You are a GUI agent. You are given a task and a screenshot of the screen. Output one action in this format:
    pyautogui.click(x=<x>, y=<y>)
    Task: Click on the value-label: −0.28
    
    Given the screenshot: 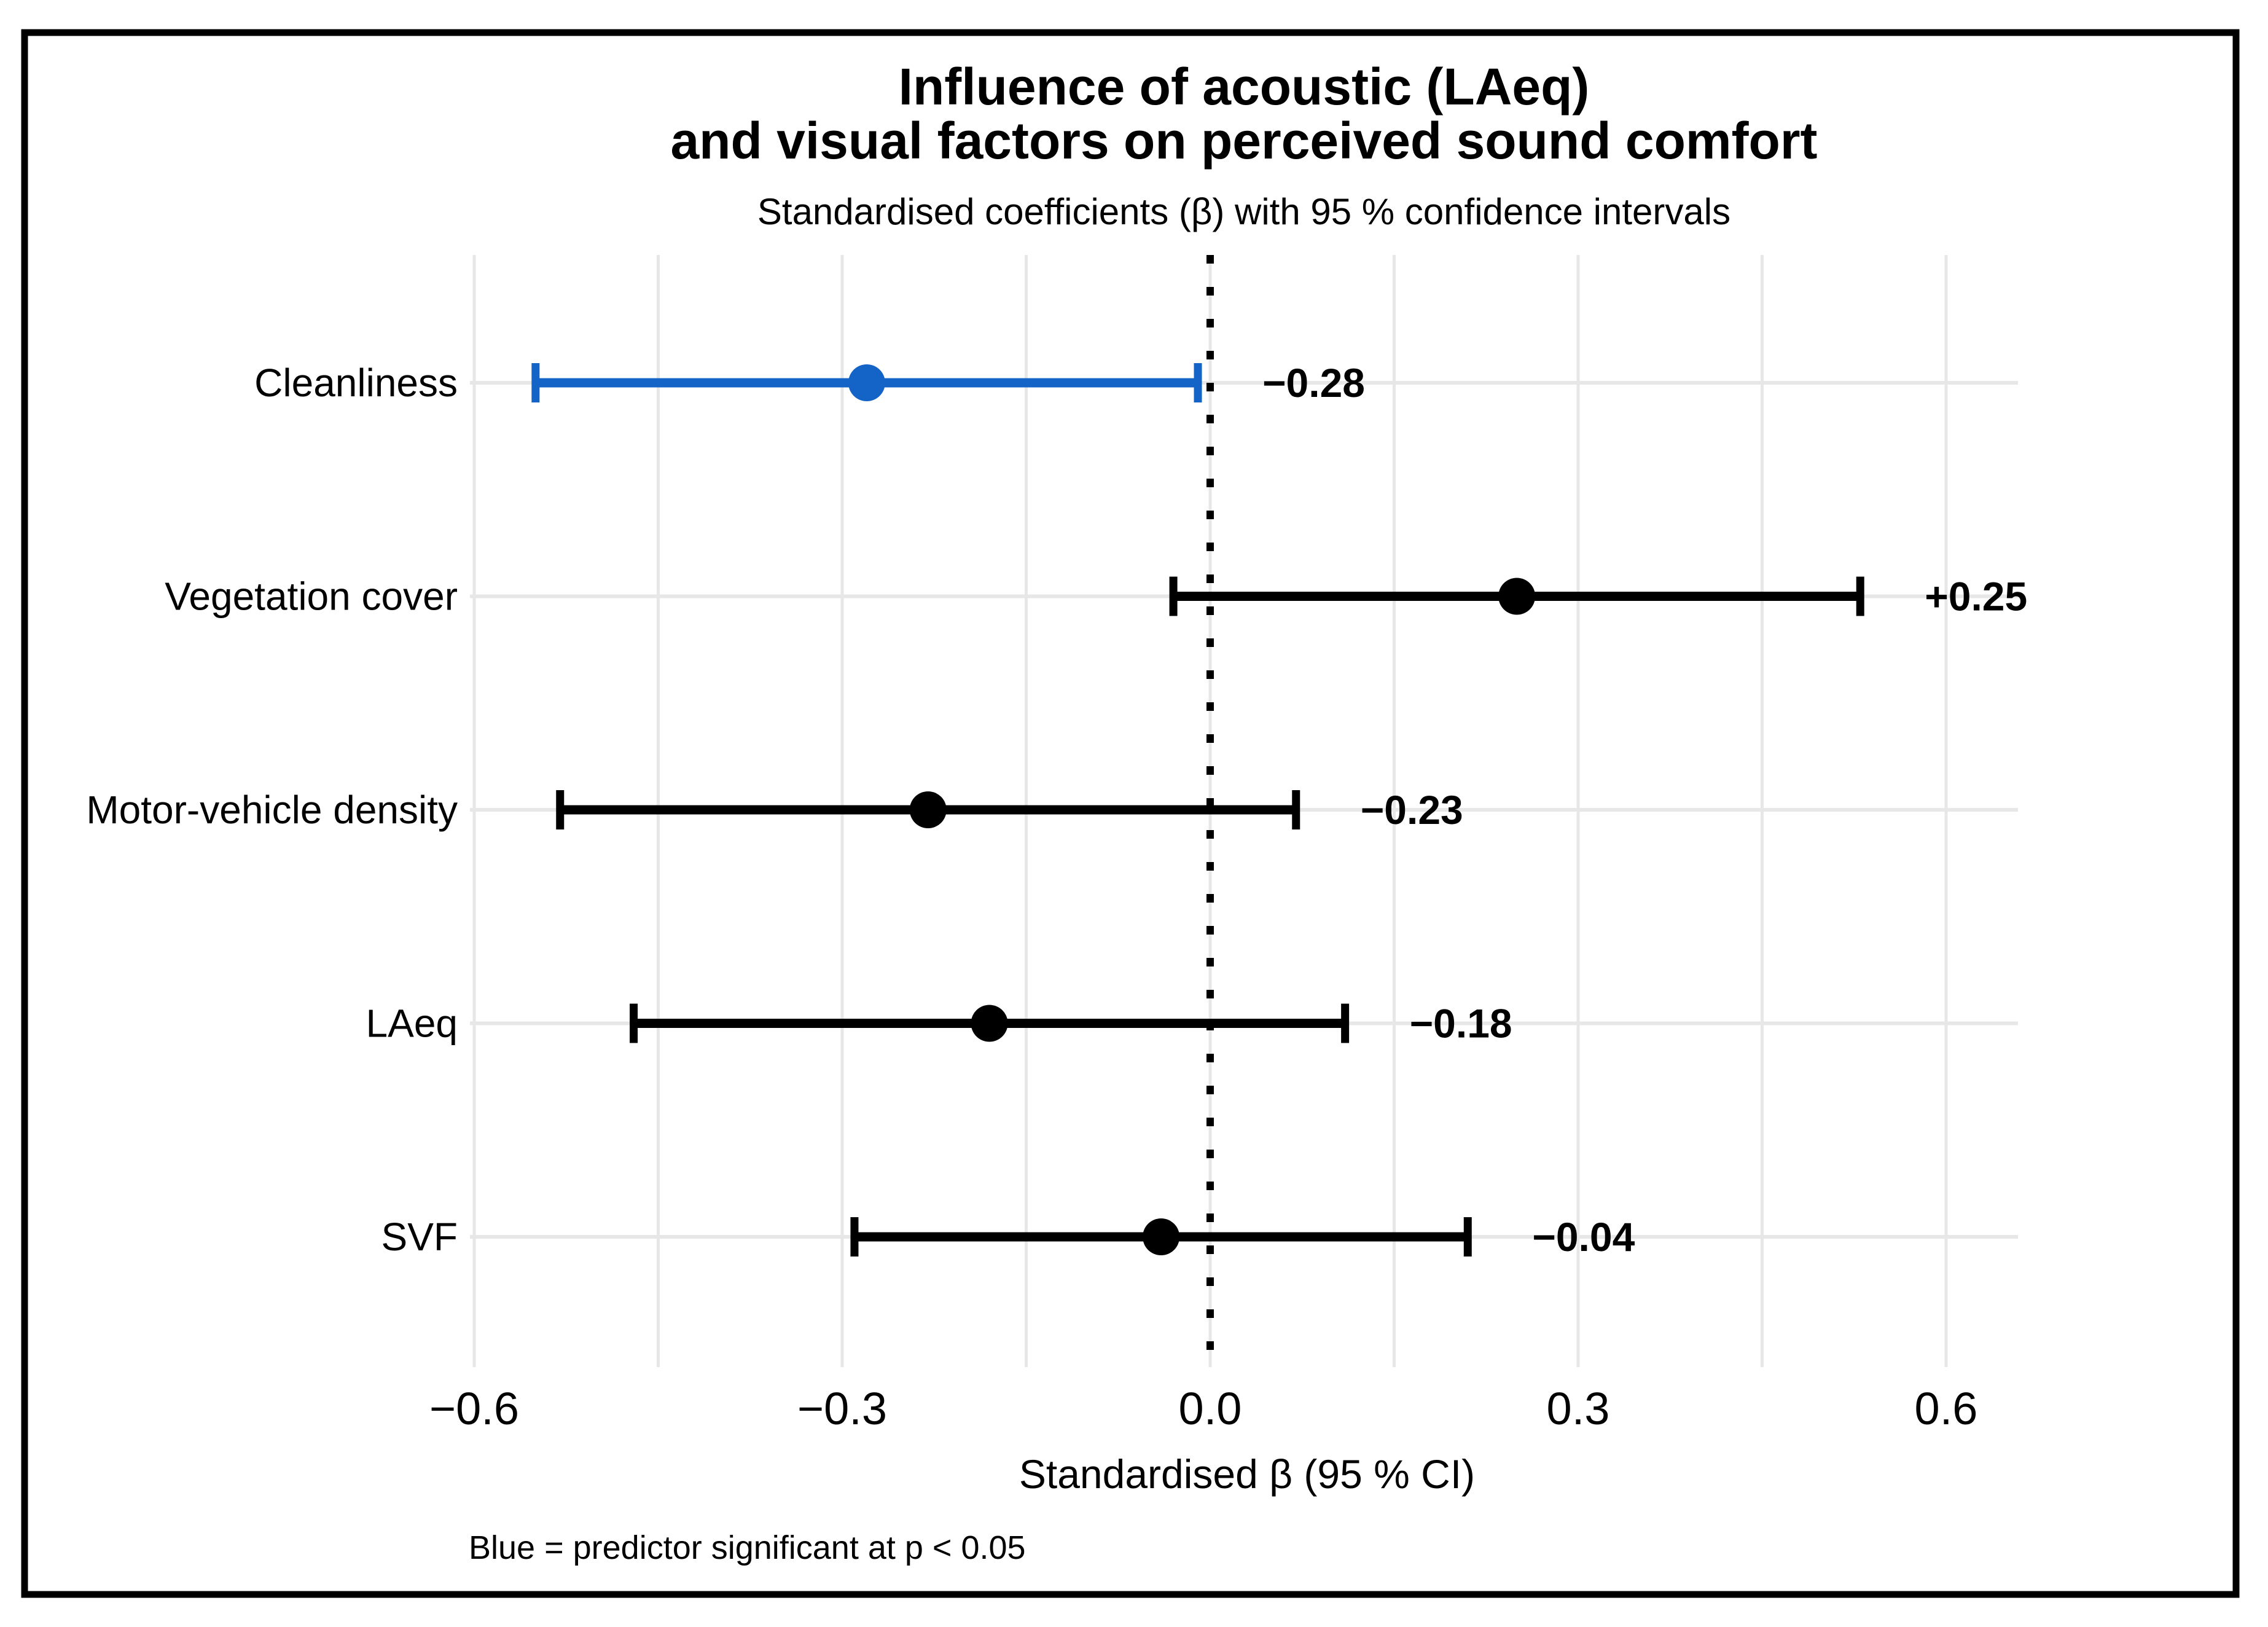 What is the action you would take?
    pyautogui.click(x=1313, y=383)
    